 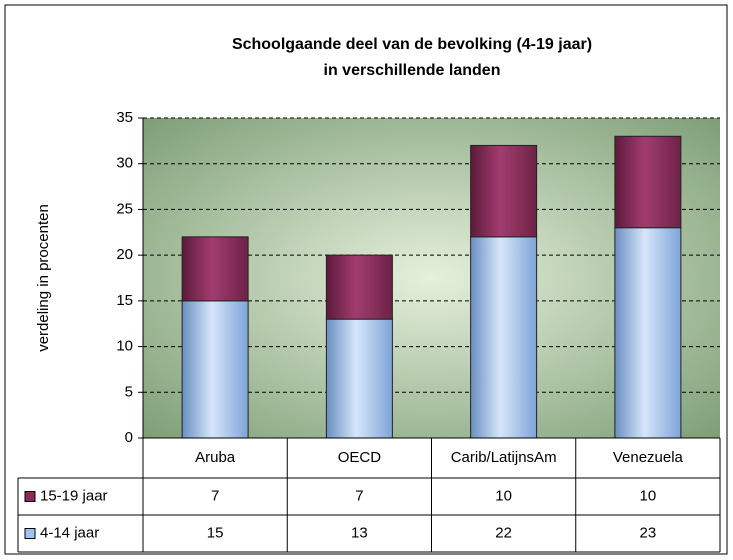 I want to click on legend-label: 15-19 jaar, so click(x=74, y=495).